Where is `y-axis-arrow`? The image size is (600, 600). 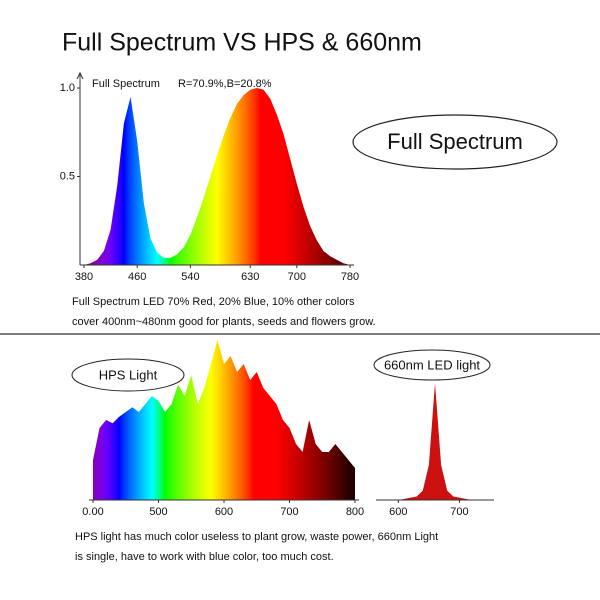 y-axis-arrow is located at coordinates (80, 75).